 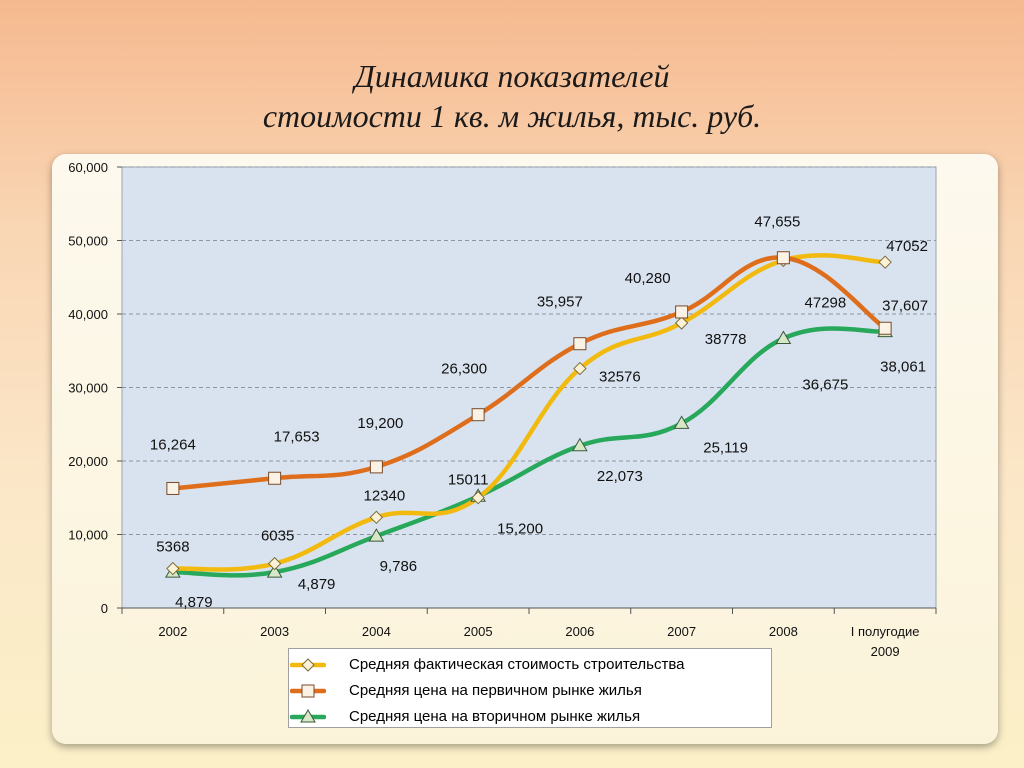 I want to click on x-tick-label: 2003, so click(x=274, y=631).